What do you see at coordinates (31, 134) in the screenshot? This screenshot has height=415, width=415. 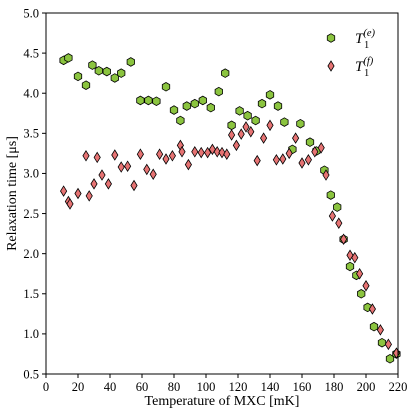 I see `y-tick-label: 3.5` at bounding box center [31, 134].